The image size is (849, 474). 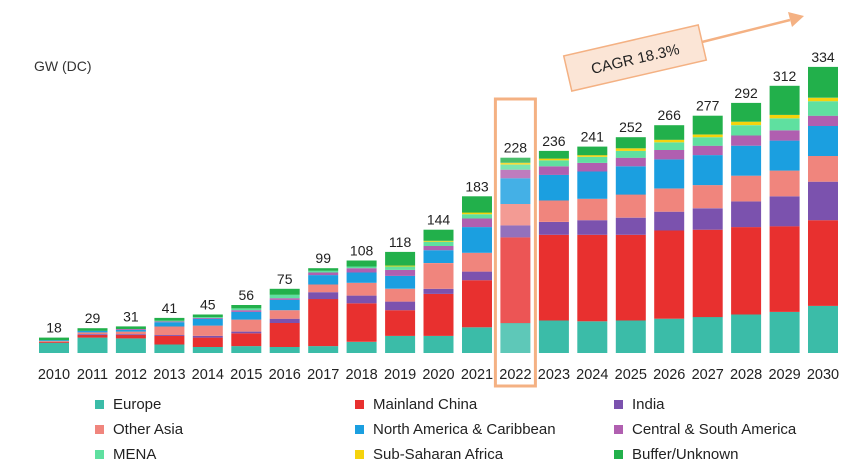 I want to click on bar-segment-north-america-caribbean-2014, so click(x=207, y=322).